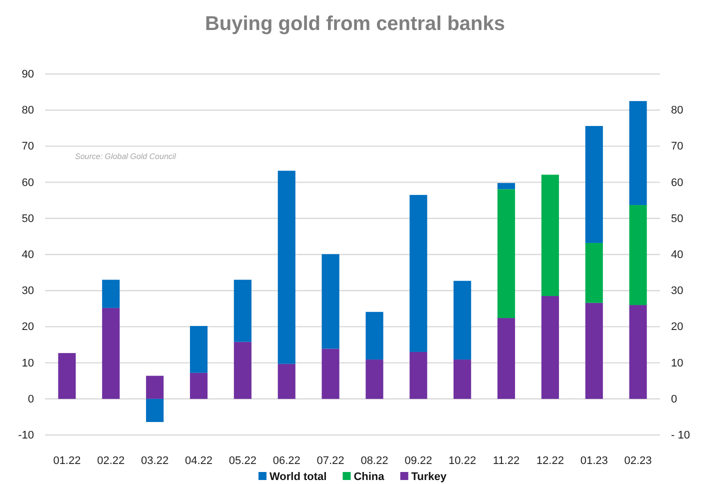  I want to click on x-tick-label: 08.22, so click(374, 460).